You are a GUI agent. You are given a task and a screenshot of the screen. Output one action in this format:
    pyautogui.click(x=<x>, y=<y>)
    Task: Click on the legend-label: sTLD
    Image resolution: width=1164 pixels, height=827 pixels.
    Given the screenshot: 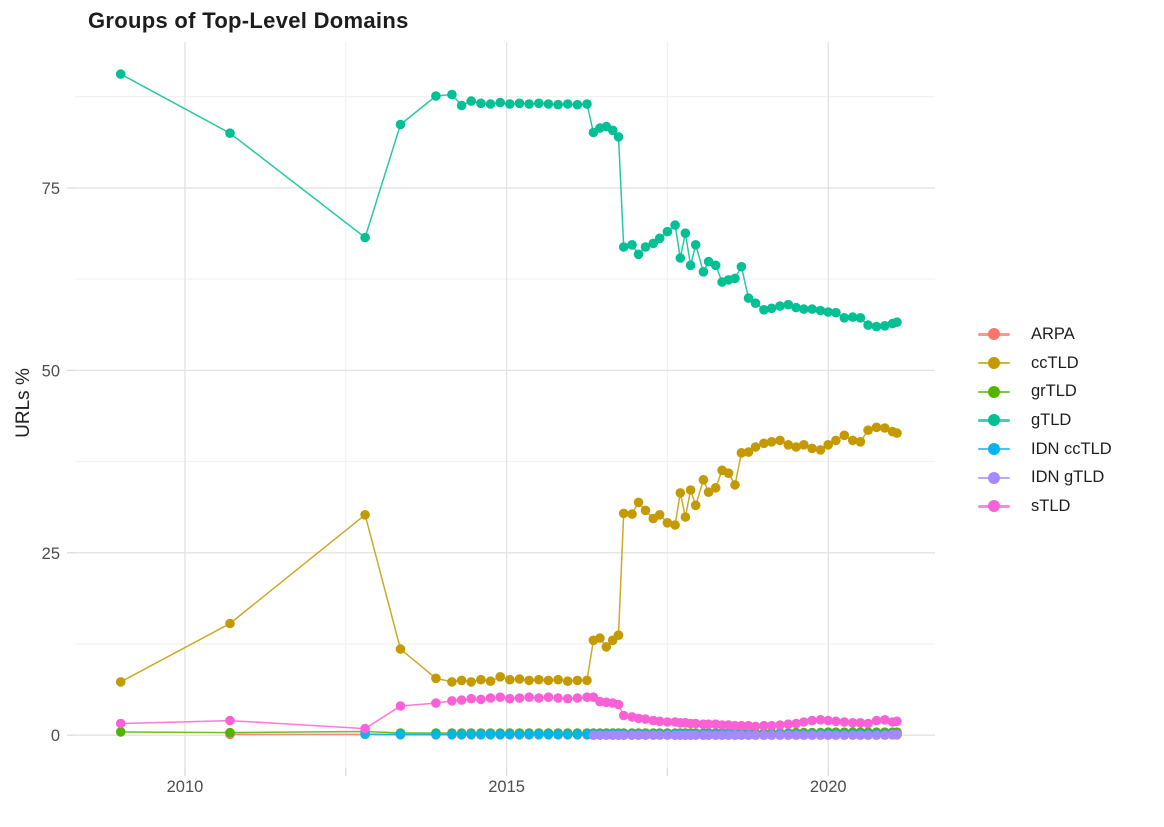 What is the action you would take?
    pyautogui.click(x=1051, y=505)
    